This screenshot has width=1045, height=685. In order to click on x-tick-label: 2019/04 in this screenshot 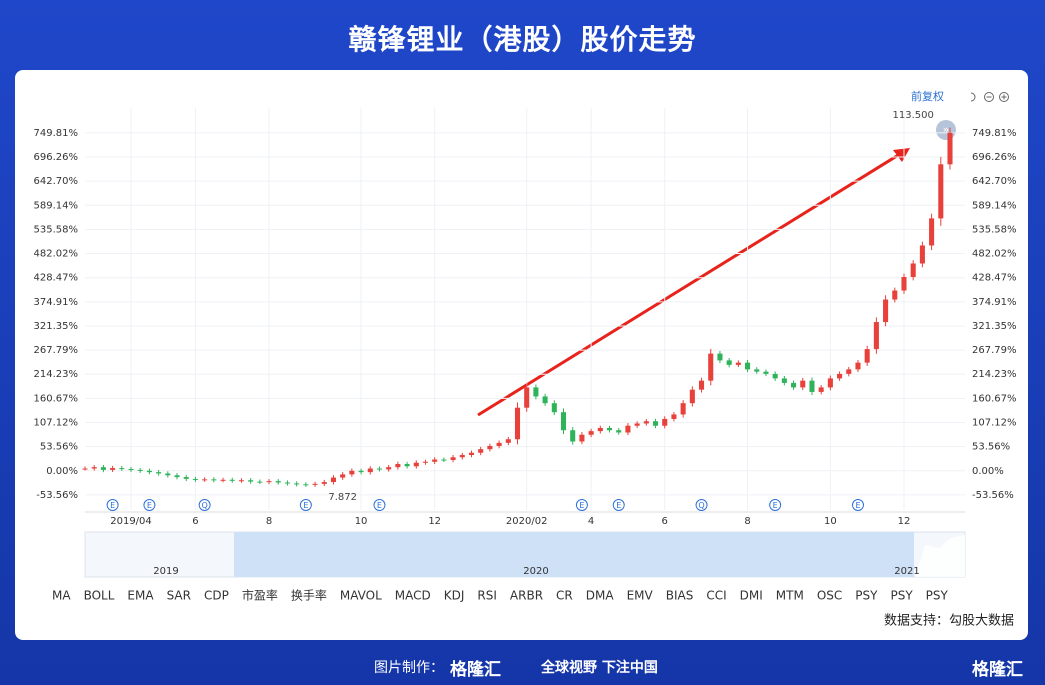, I will do `click(131, 521)`.